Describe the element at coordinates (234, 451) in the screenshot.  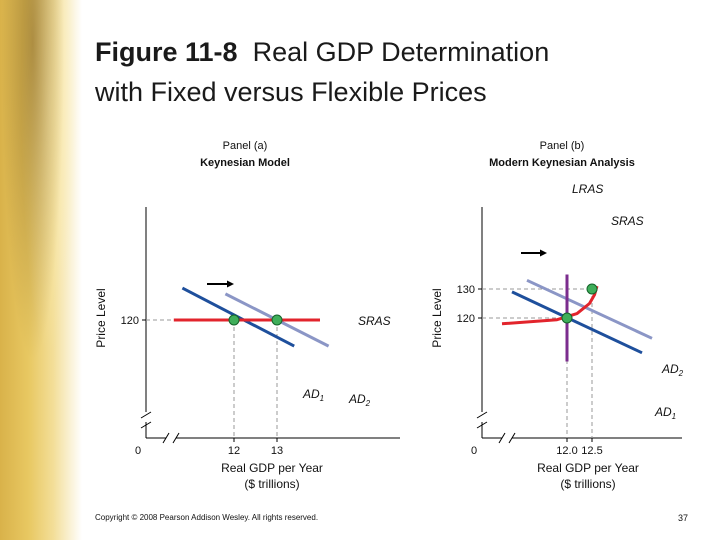
I see `x-tick-label: 12` at that location.